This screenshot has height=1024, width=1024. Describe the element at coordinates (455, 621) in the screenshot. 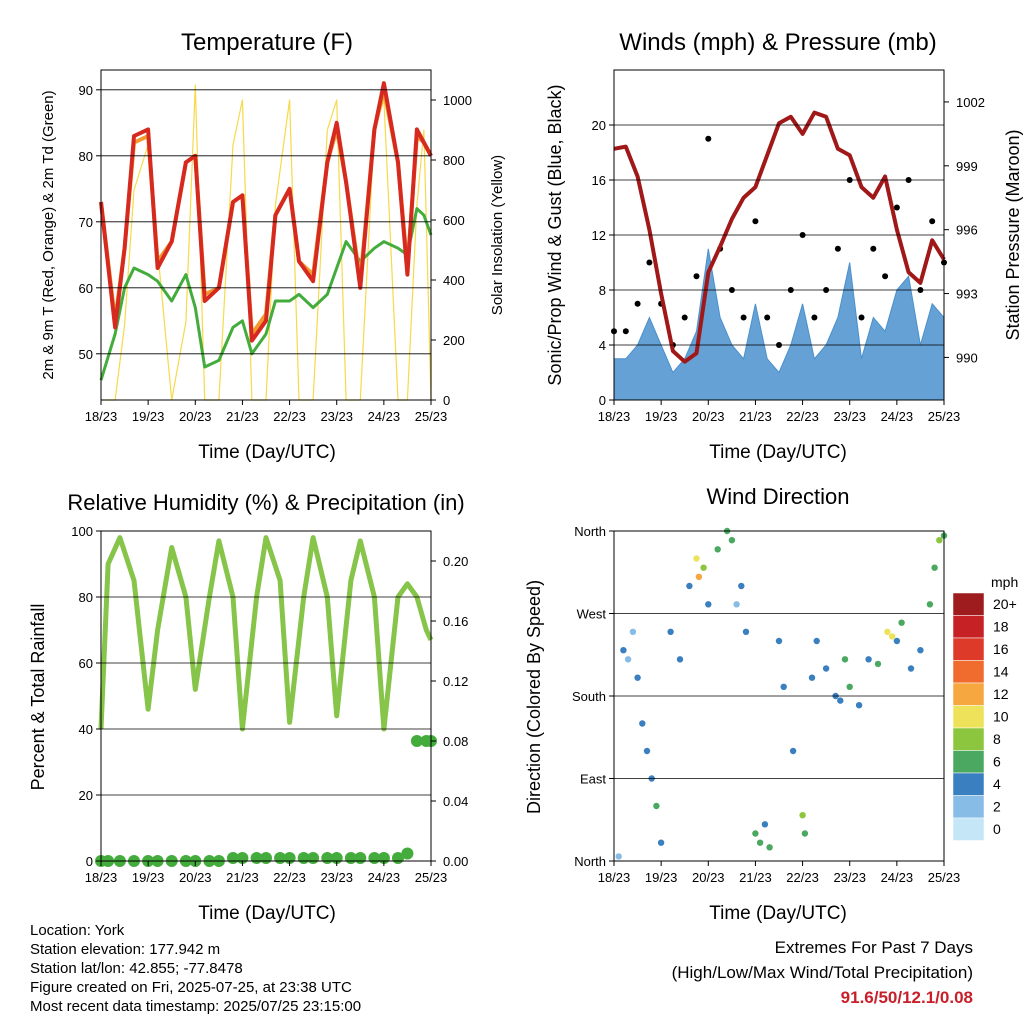

I see `humidity-ytick-right-label: 0.16` at that location.